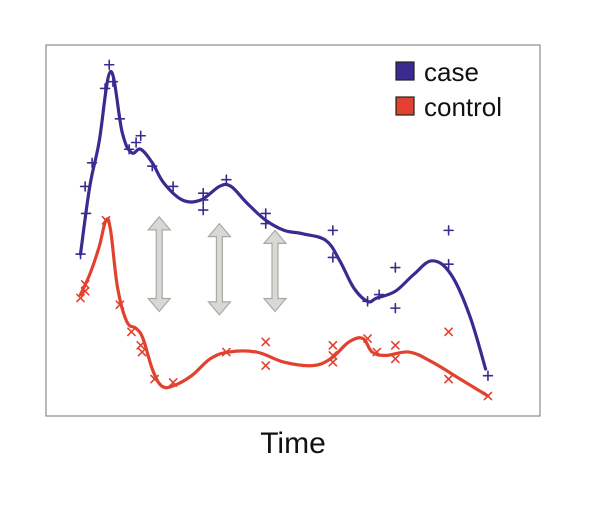 Image resolution: width=593 pixels, height=515 pixels. Describe the element at coordinates (448, 89) in the screenshot. I see `legend: case control` at that location.